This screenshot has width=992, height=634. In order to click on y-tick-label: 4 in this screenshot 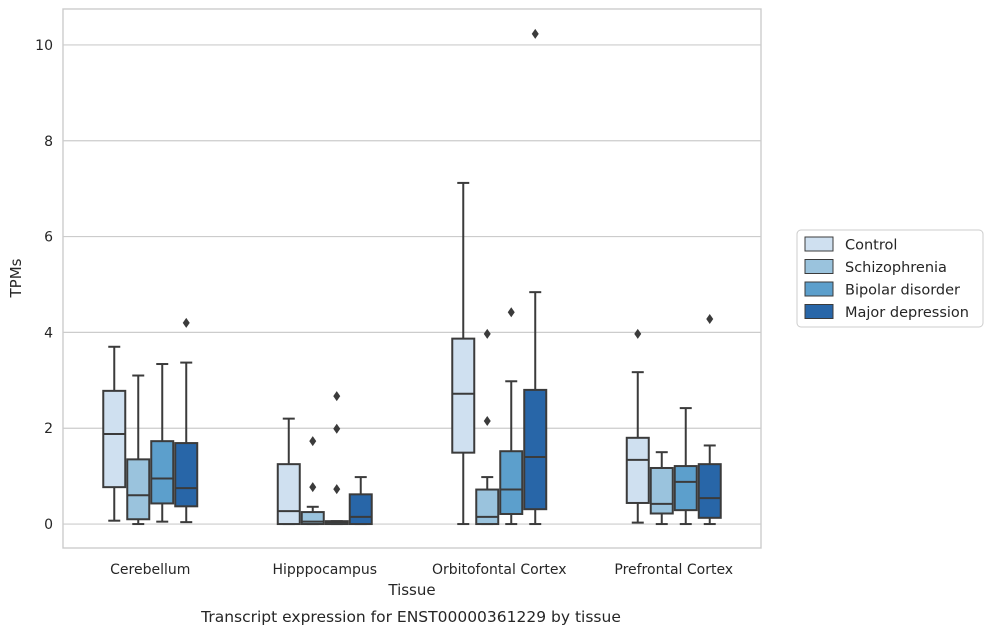, I will do `click(48, 333)`.